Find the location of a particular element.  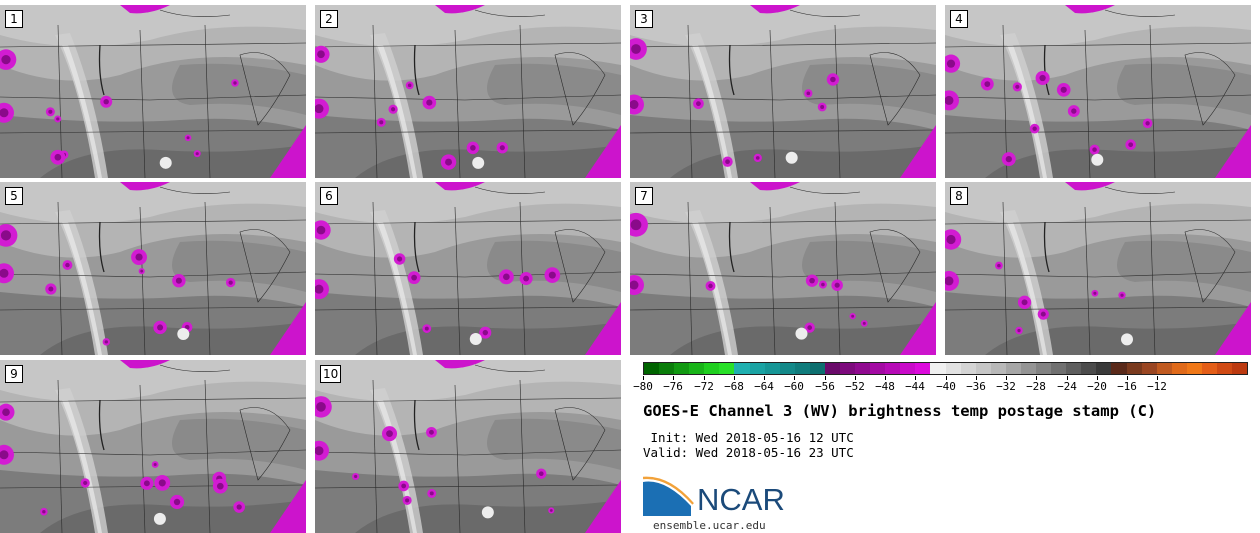

panel-label: 1 is located at coordinates (14, 19).